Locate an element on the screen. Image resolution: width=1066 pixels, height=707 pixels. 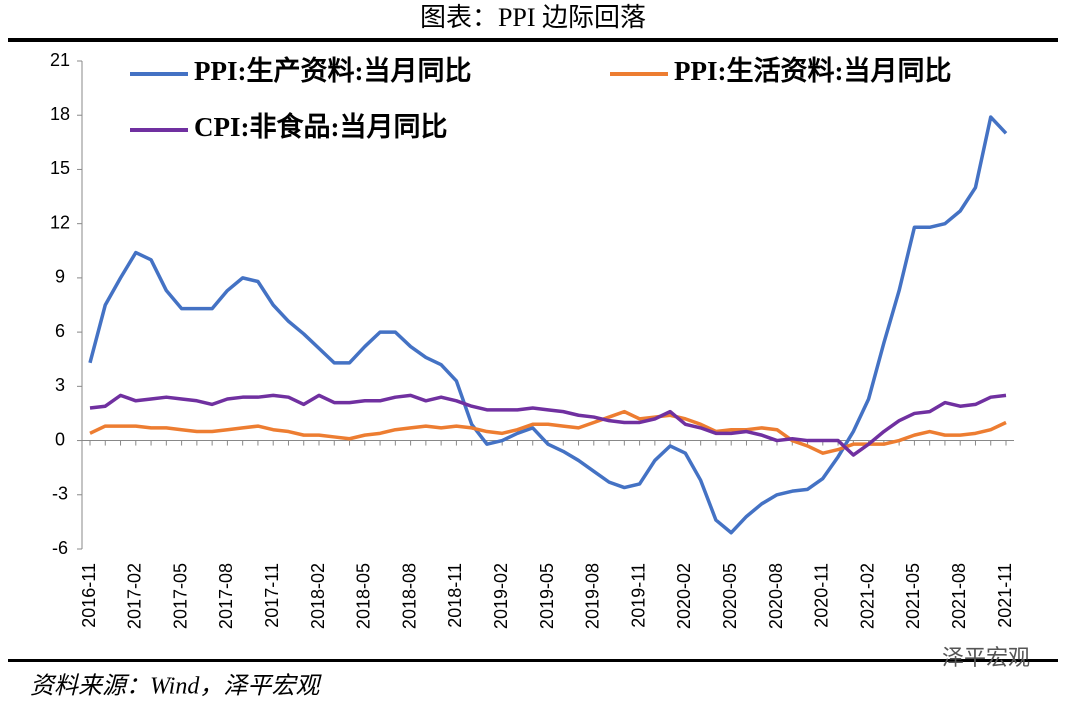
y-tick-label: 12 is located at coordinates (60, 222).